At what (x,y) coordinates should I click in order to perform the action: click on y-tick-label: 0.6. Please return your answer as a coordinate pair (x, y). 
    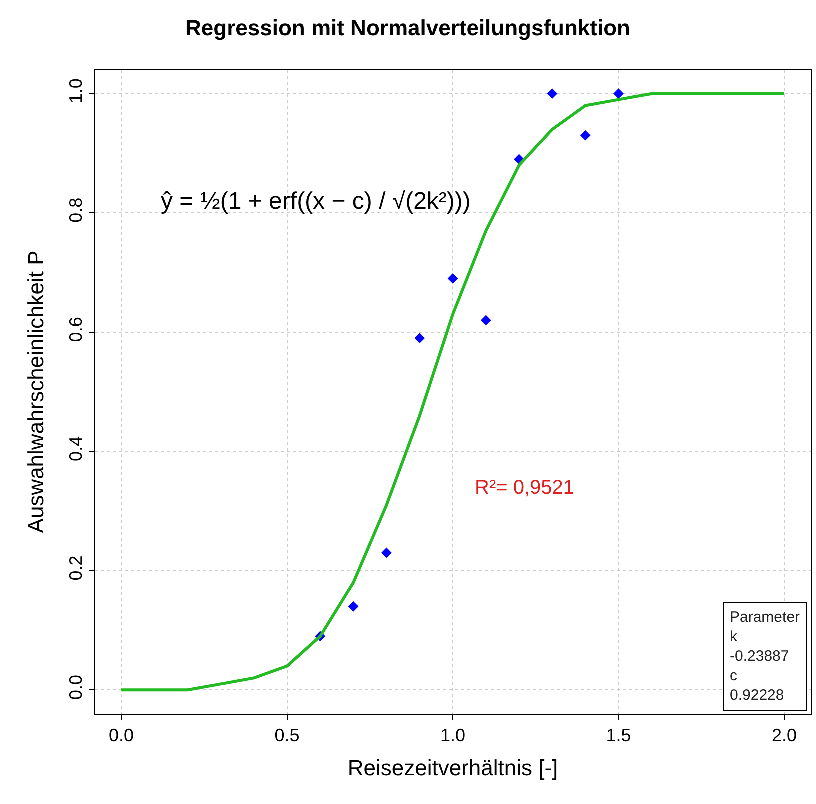
    Looking at the image, I should click on (76, 329).